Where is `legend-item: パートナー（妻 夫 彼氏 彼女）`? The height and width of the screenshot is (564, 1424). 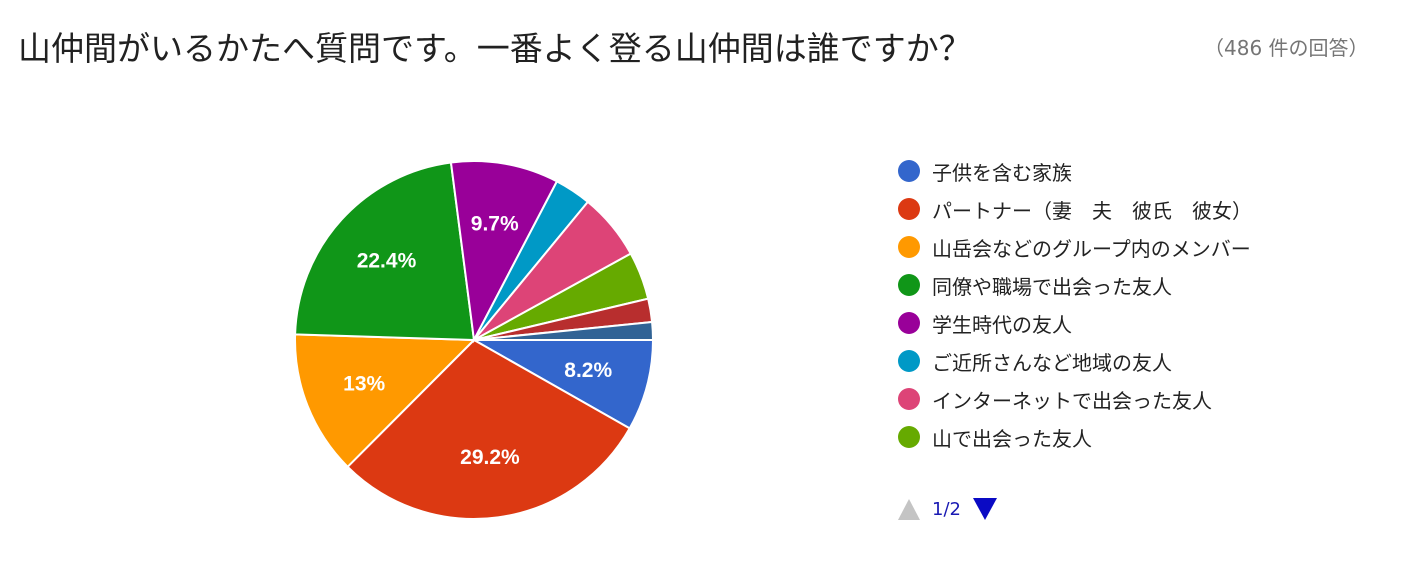 legend-item: パートナー（妻 夫 彼氏 彼女） is located at coordinates (1075, 209).